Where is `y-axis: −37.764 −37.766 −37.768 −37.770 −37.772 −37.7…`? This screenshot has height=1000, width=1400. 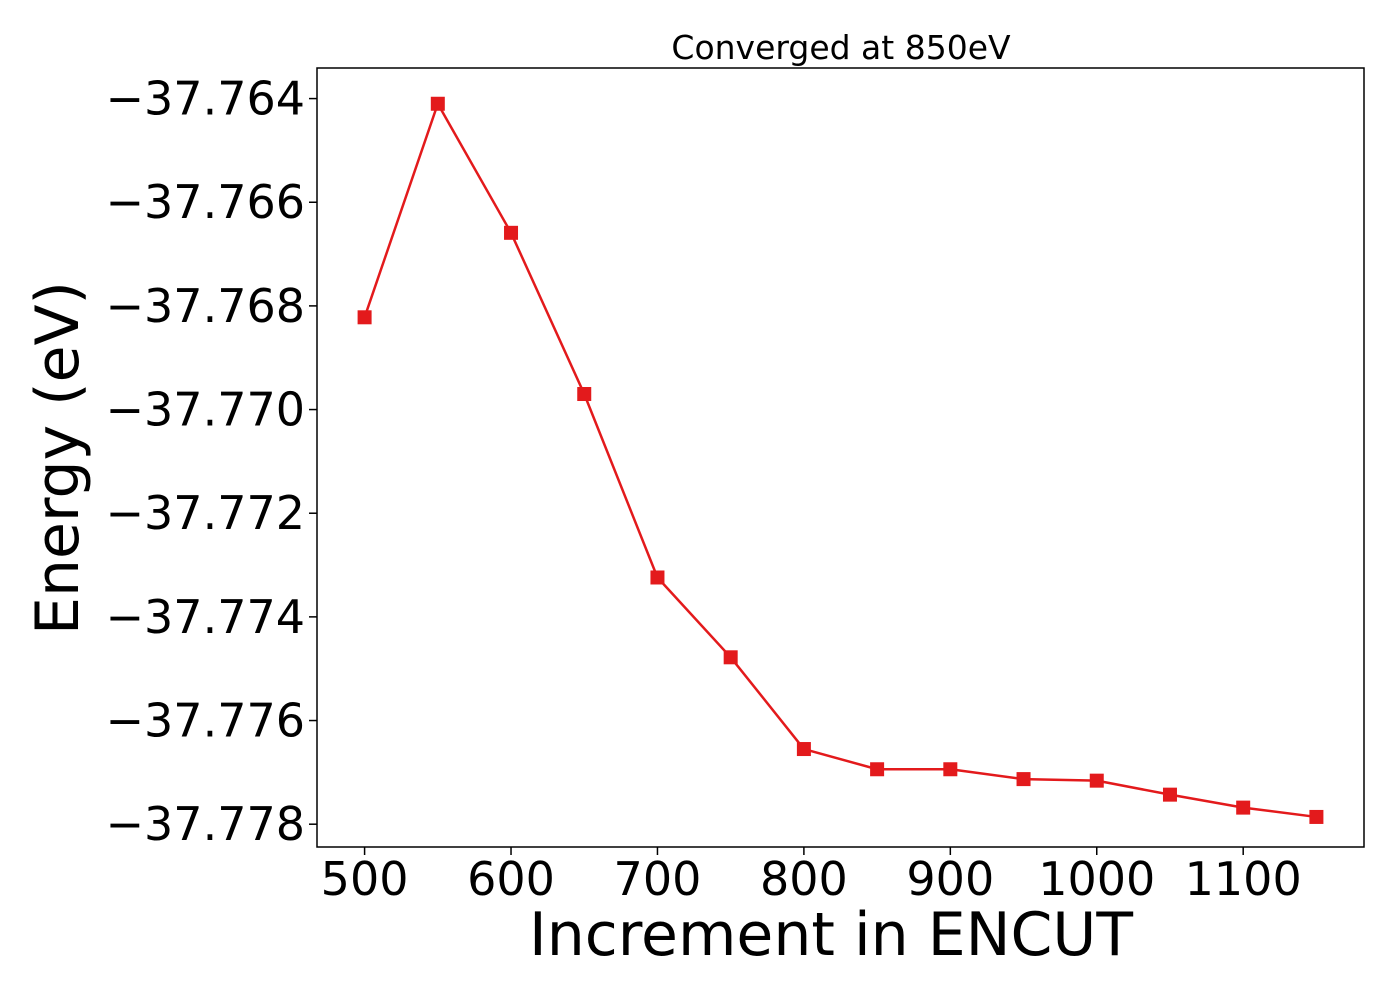
y-axis: −37.764 −37.766 −37.768 −37.770 −37.772 −37.7… is located at coordinates (211, 461).